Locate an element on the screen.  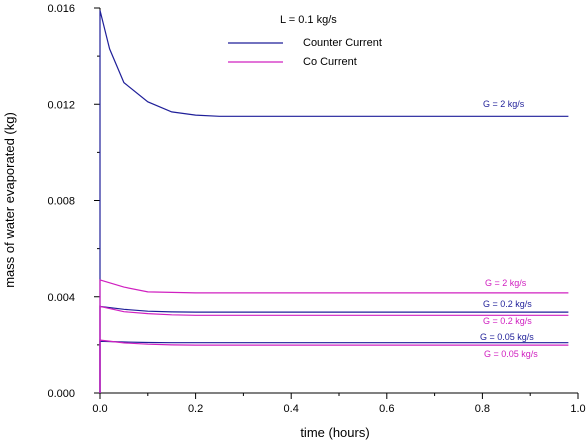
x-tick-label: 0.2 is located at coordinates (195, 409).